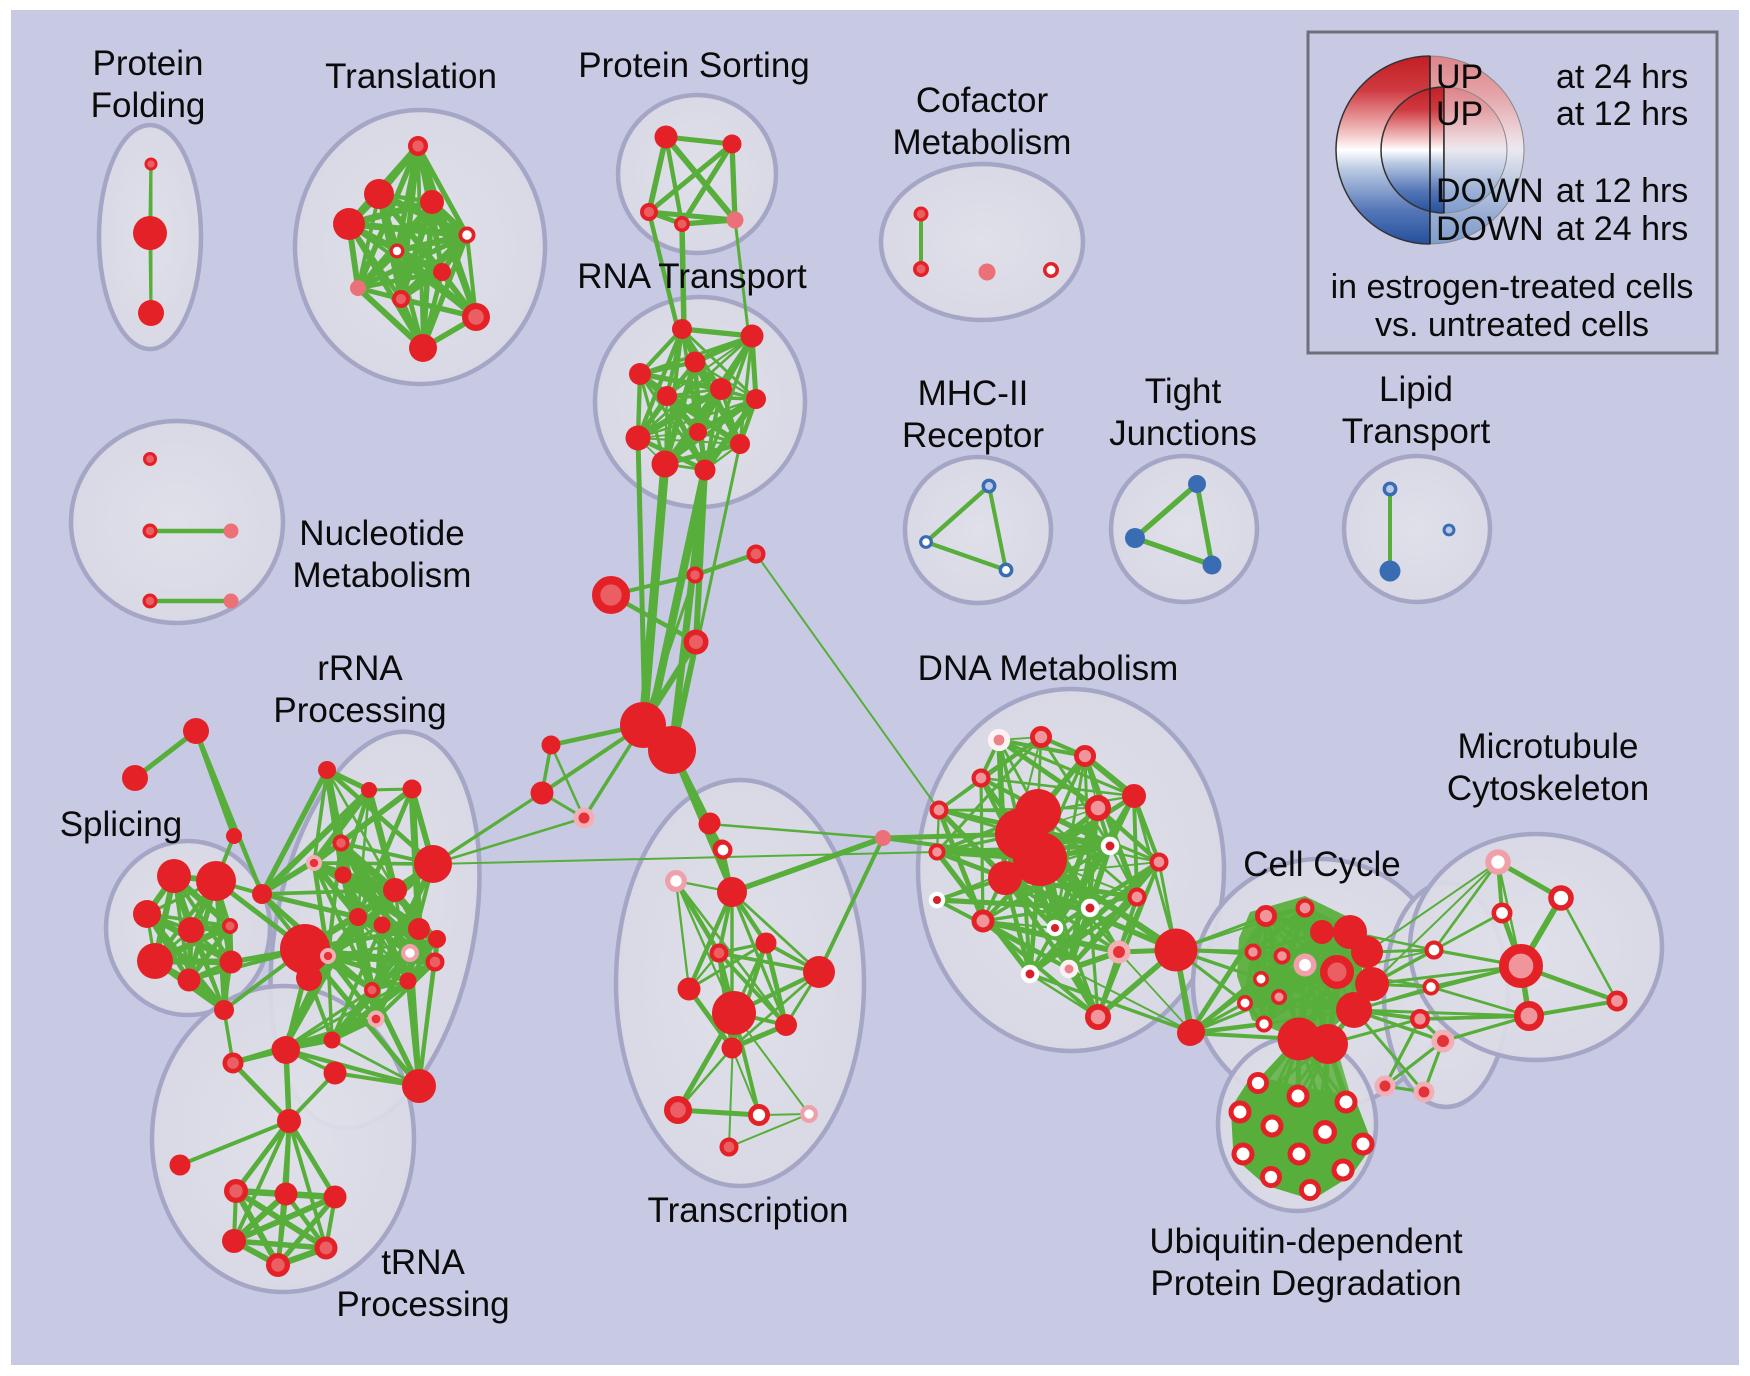  What do you see at coordinates (973, 435) in the screenshot?
I see `svg-text: Receptor` at bounding box center [973, 435].